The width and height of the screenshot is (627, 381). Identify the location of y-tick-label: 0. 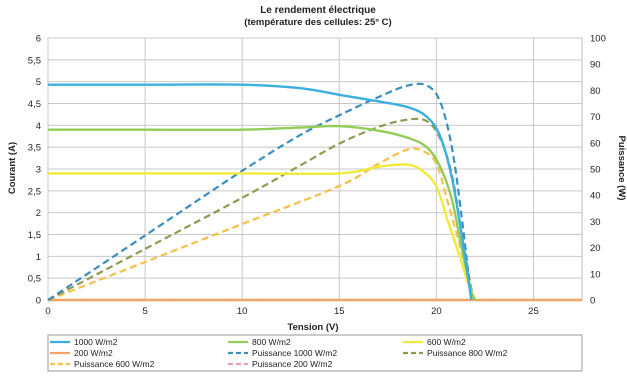
(38, 301).